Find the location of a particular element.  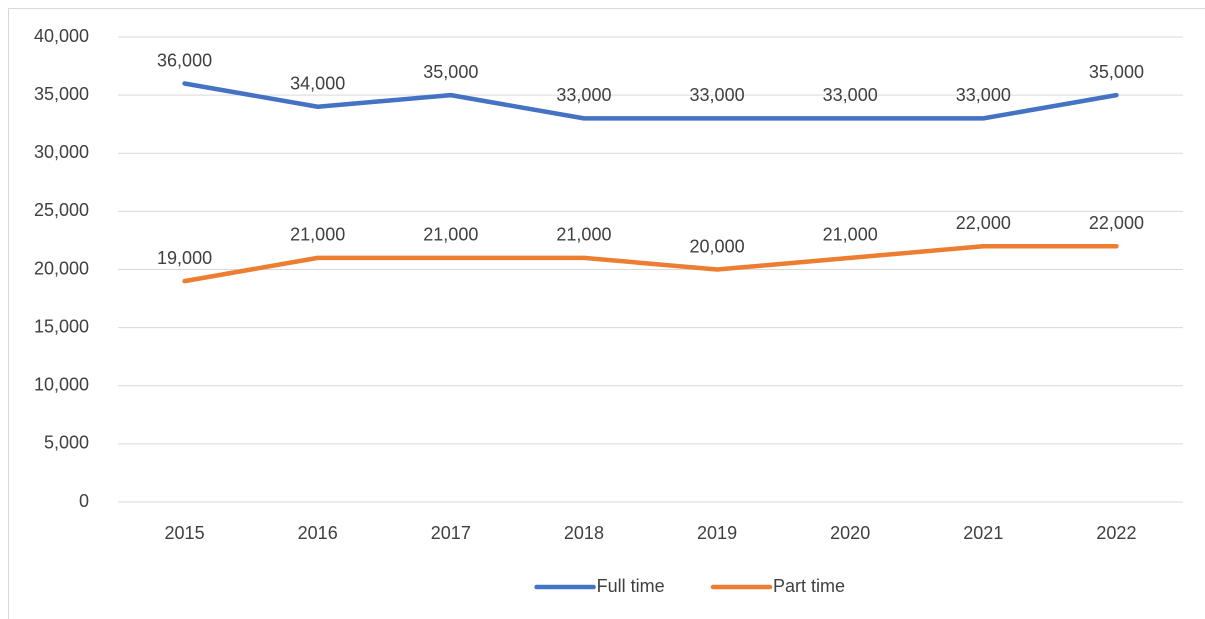

y-tick-label: 10,000 is located at coordinates (61, 385).